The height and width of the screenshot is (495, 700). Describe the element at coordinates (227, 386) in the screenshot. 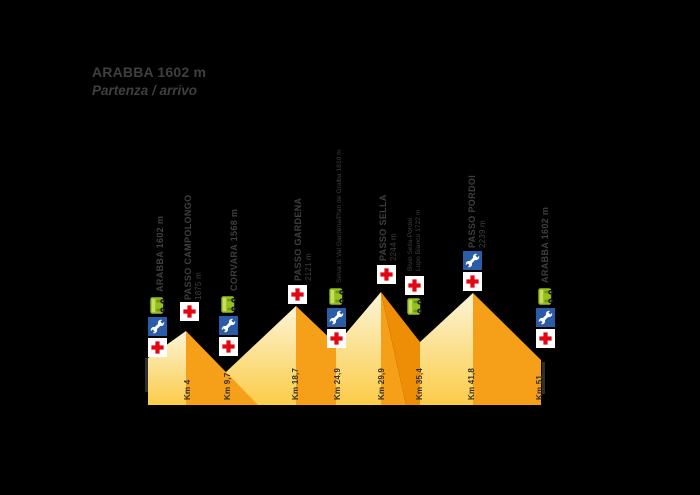

I see `km-tick-label: Km 9,7` at that location.